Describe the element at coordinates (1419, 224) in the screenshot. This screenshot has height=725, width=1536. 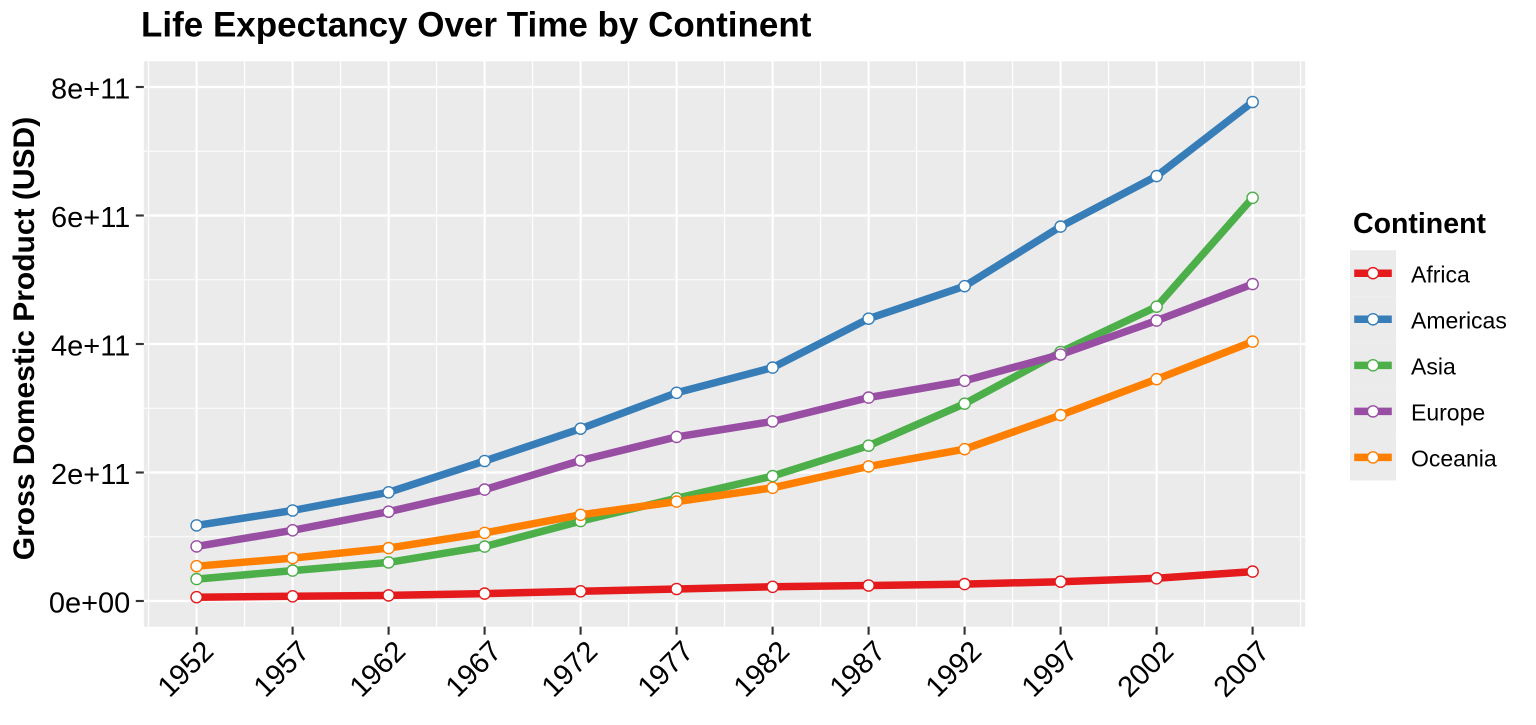
I see `svg-text: Continent` at that location.